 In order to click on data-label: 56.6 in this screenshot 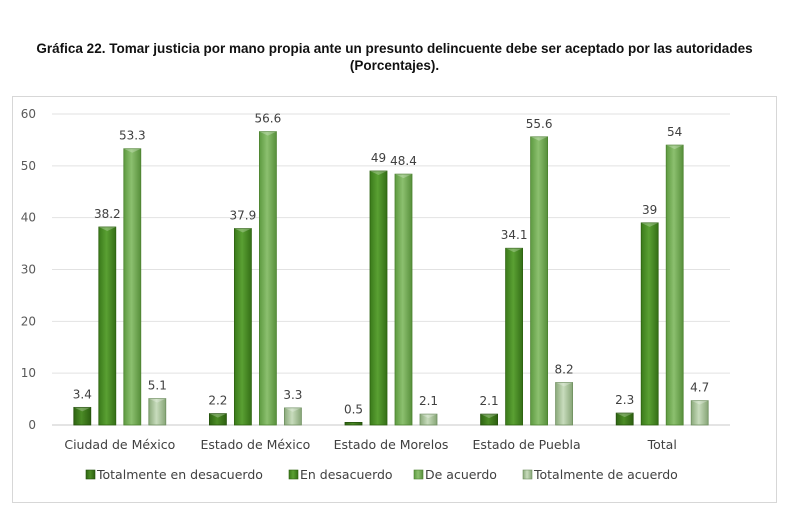, I will do `click(268, 119)`.